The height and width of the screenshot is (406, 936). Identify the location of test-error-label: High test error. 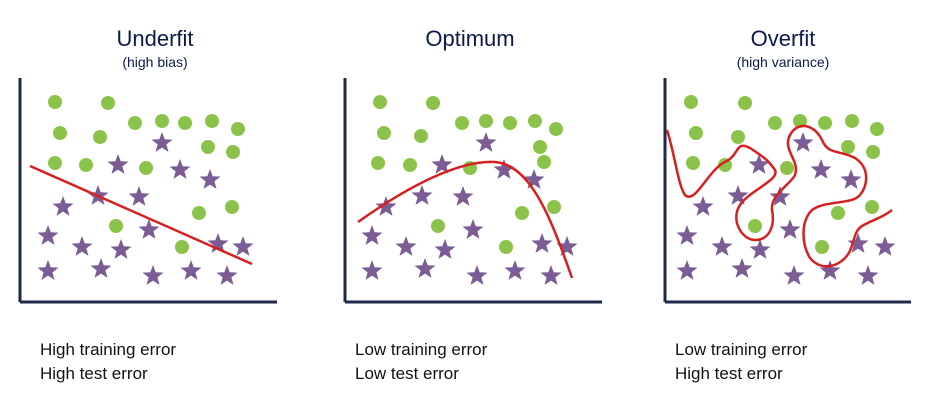
(94, 373).